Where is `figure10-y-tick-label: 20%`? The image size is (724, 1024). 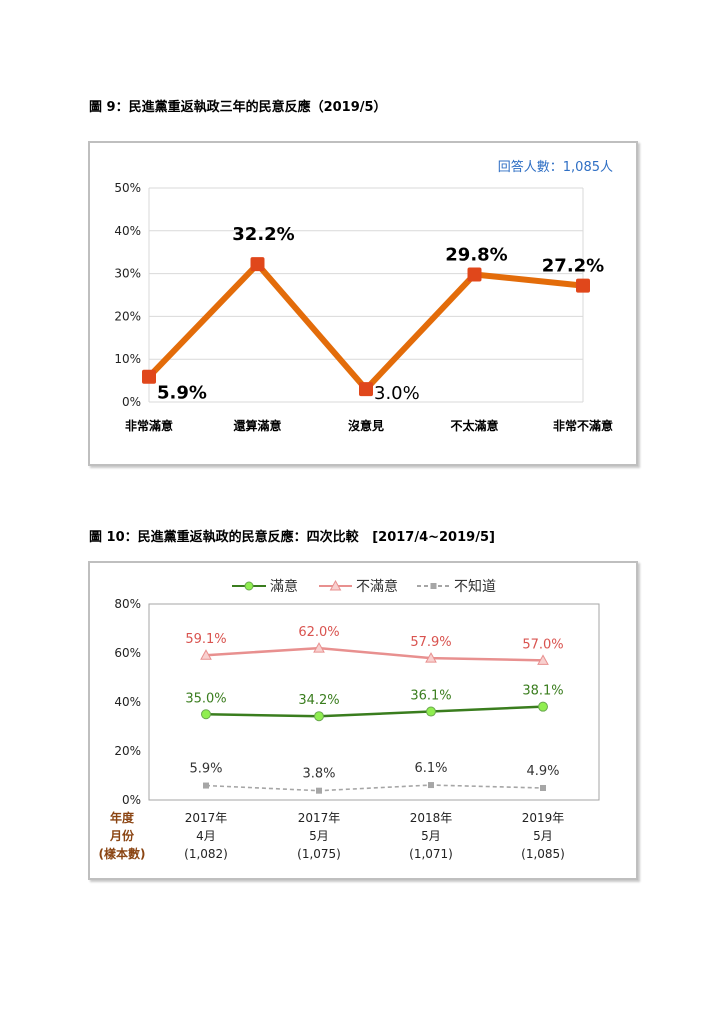 figure10-y-tick-label: 20% is located at coordinates (127, 751).